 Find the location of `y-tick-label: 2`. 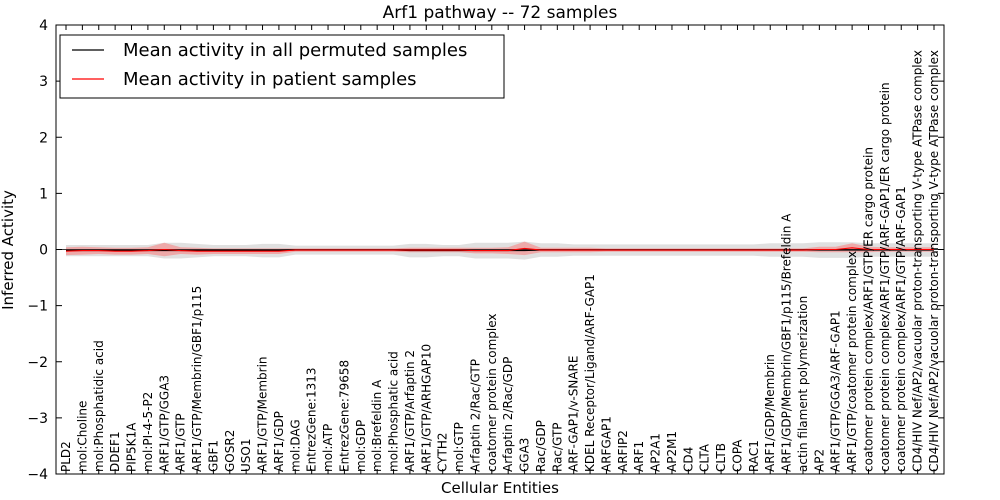

y-tick-label: 2 is located at coordinates (43, 138).